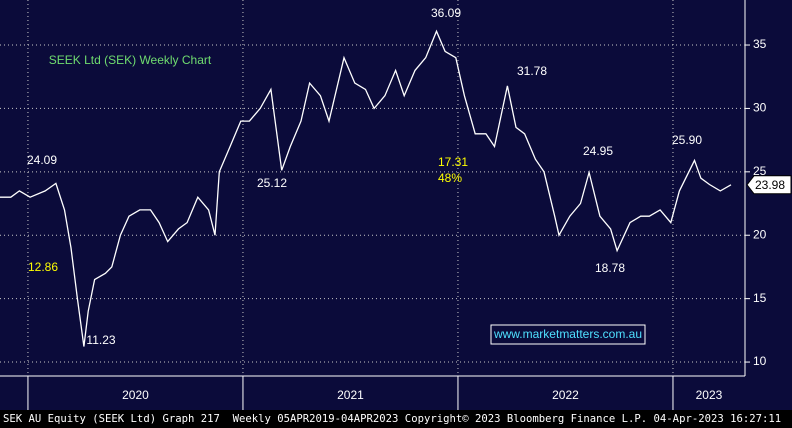  Describe the element at coordinates (42, 160) in the screenshot. I see `annotation: 24.09` at that location.